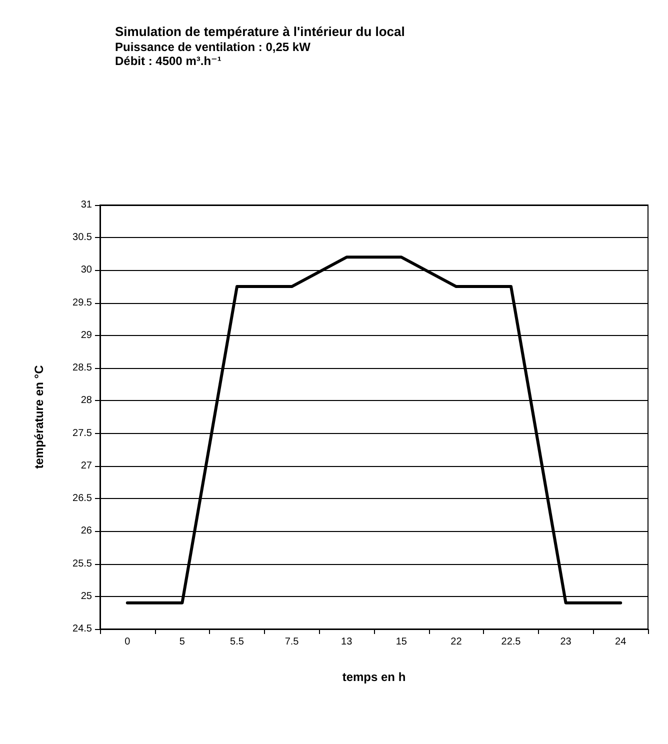 Image resolution: width=668 pixels, height=744 pixels. I want to click on x-tick-label: 15, so click(402, 642).